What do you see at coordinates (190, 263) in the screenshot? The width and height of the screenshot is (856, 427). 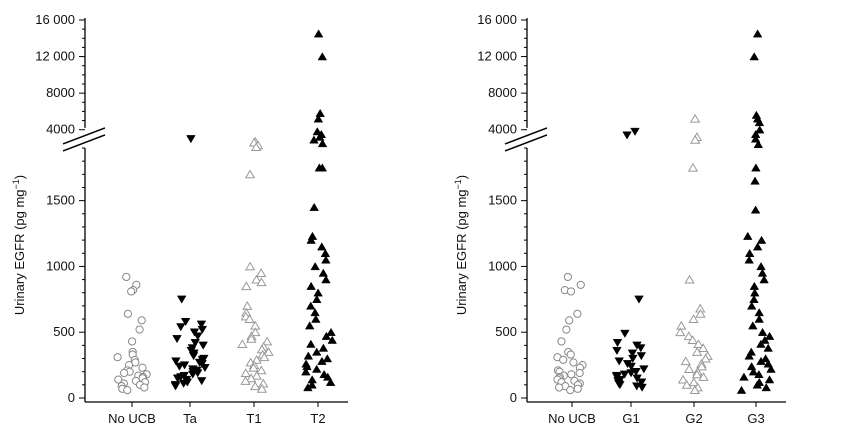 I see `series-ta` at bounding box center [190, 263].